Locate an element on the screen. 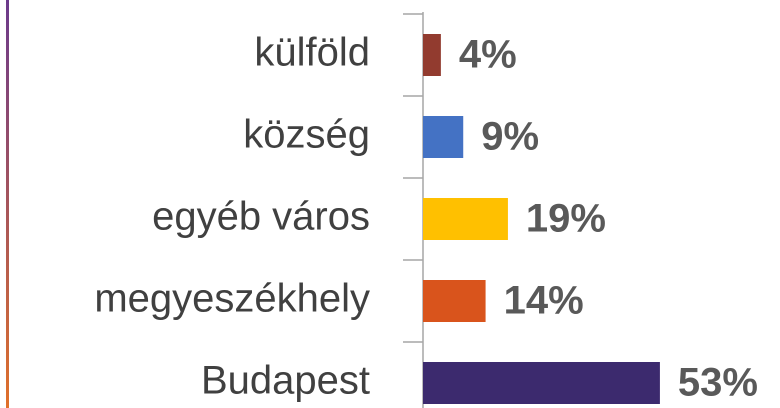 This screenshot has width=780, height=408. value-label: 14% is located at coordinates (544, 301).